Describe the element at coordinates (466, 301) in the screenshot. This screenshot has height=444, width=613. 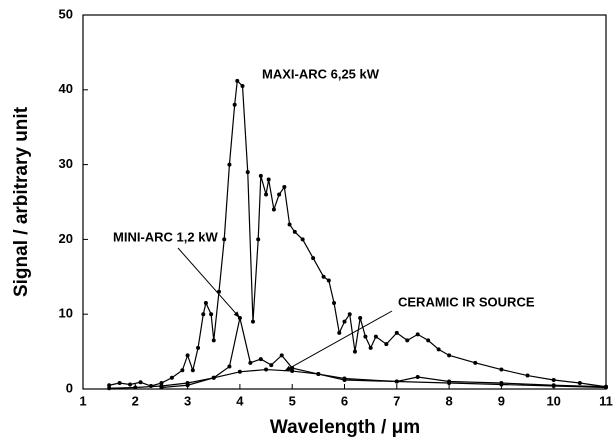
I see `series-annotation: CERAMIC IR SOURCE` at that location.